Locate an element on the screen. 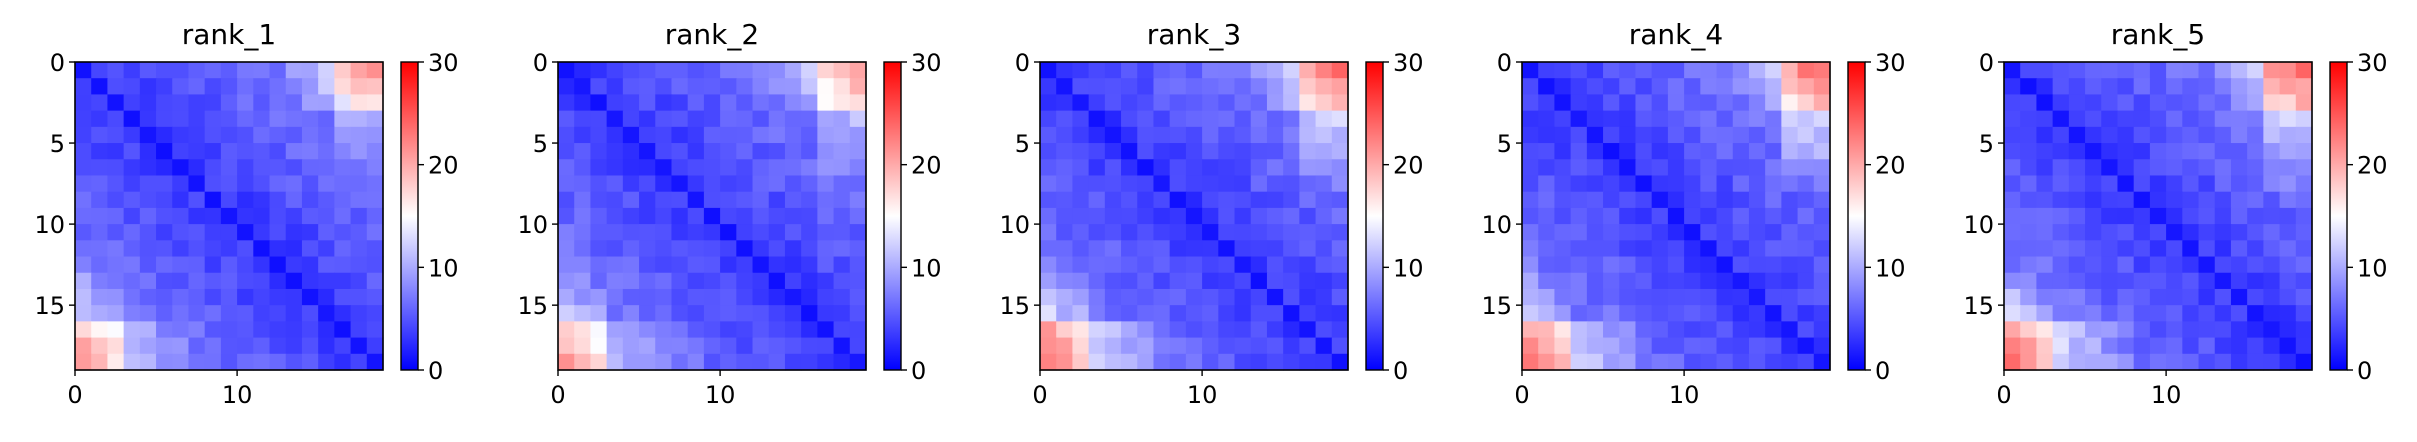  panel-title: rank_3 is located at coordinates (1194, 34).